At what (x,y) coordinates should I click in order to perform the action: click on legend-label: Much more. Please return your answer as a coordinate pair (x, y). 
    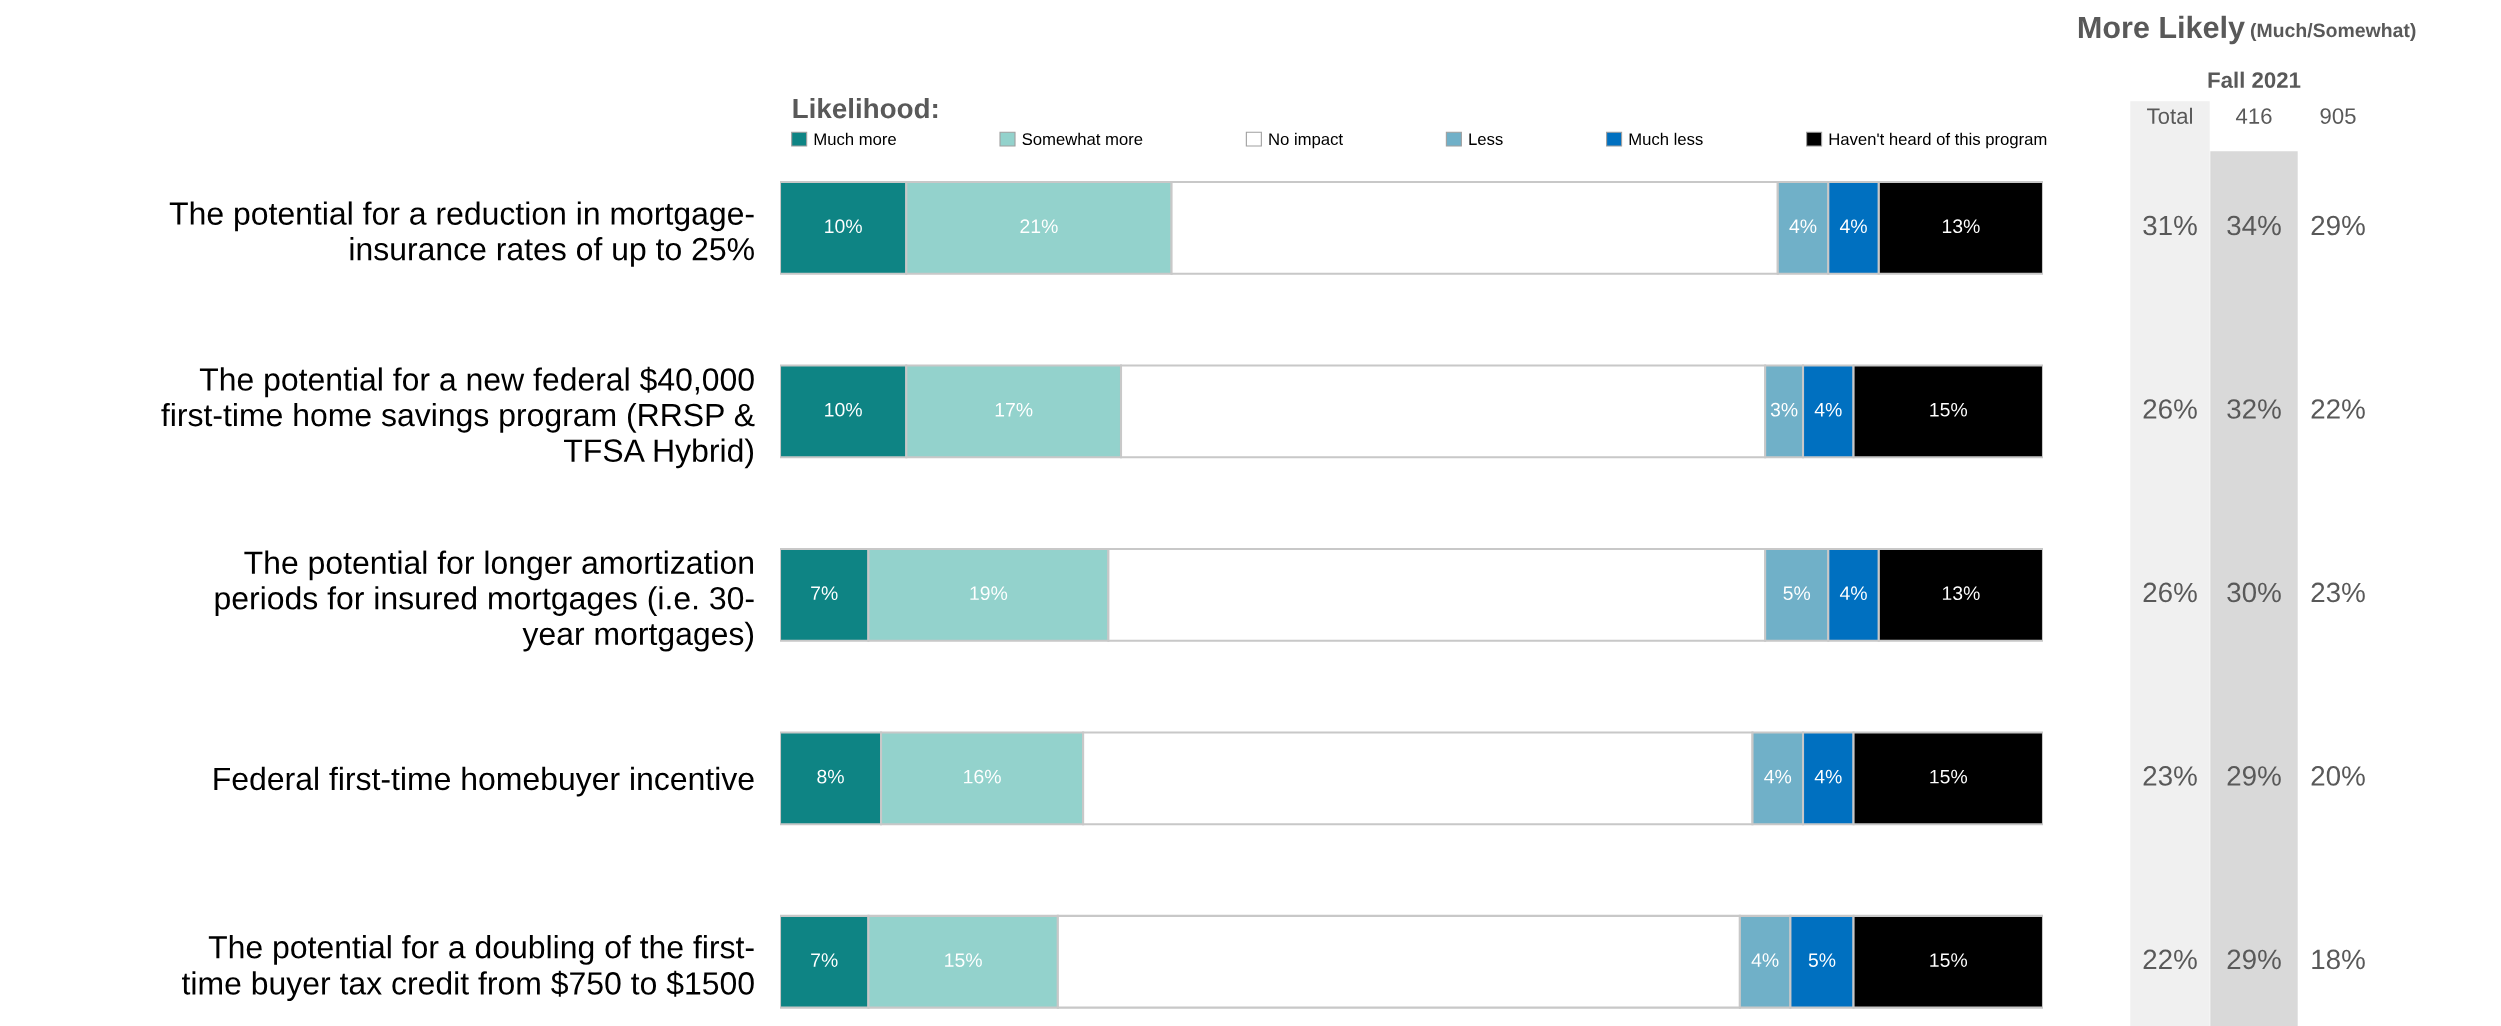
    Looking at the image, I should click on (855, 139).